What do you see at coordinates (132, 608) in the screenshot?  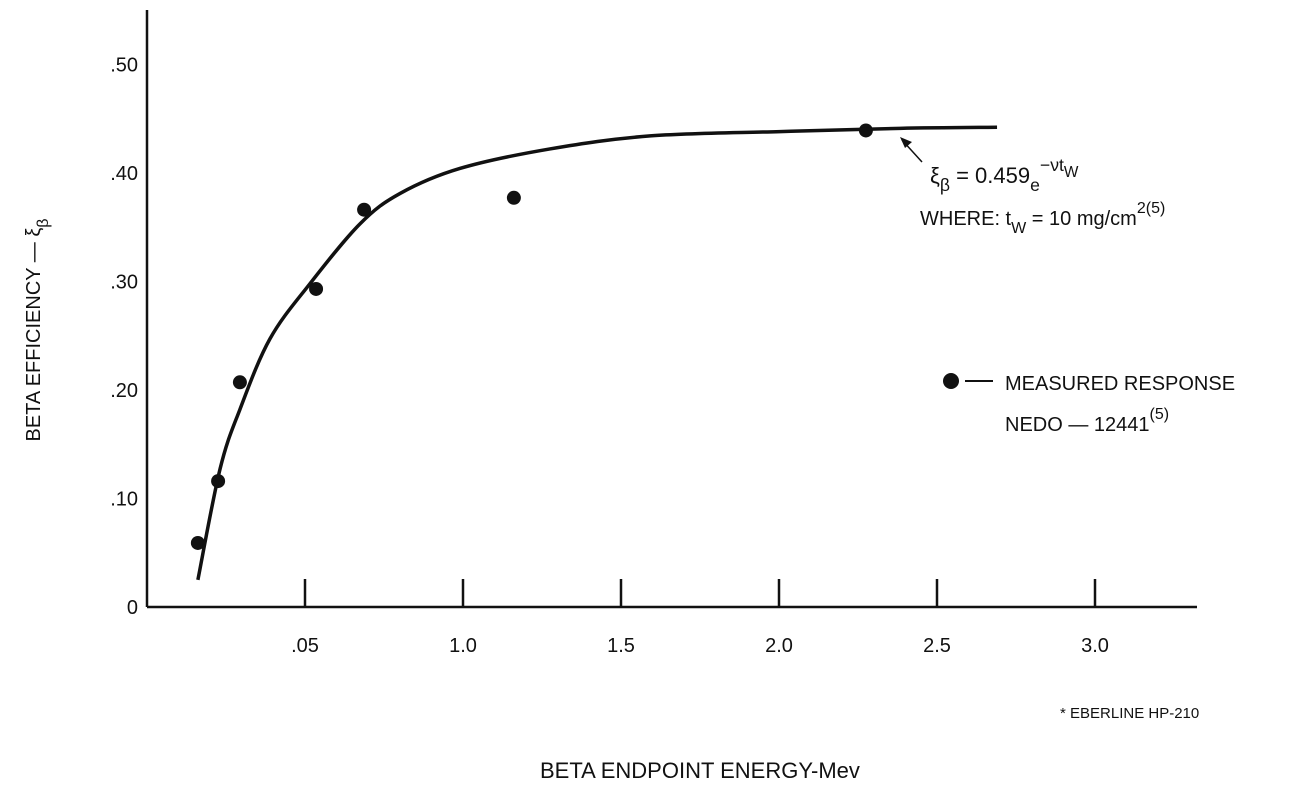 I see `y-tick-label: 0` at bounding box center [132, 608].